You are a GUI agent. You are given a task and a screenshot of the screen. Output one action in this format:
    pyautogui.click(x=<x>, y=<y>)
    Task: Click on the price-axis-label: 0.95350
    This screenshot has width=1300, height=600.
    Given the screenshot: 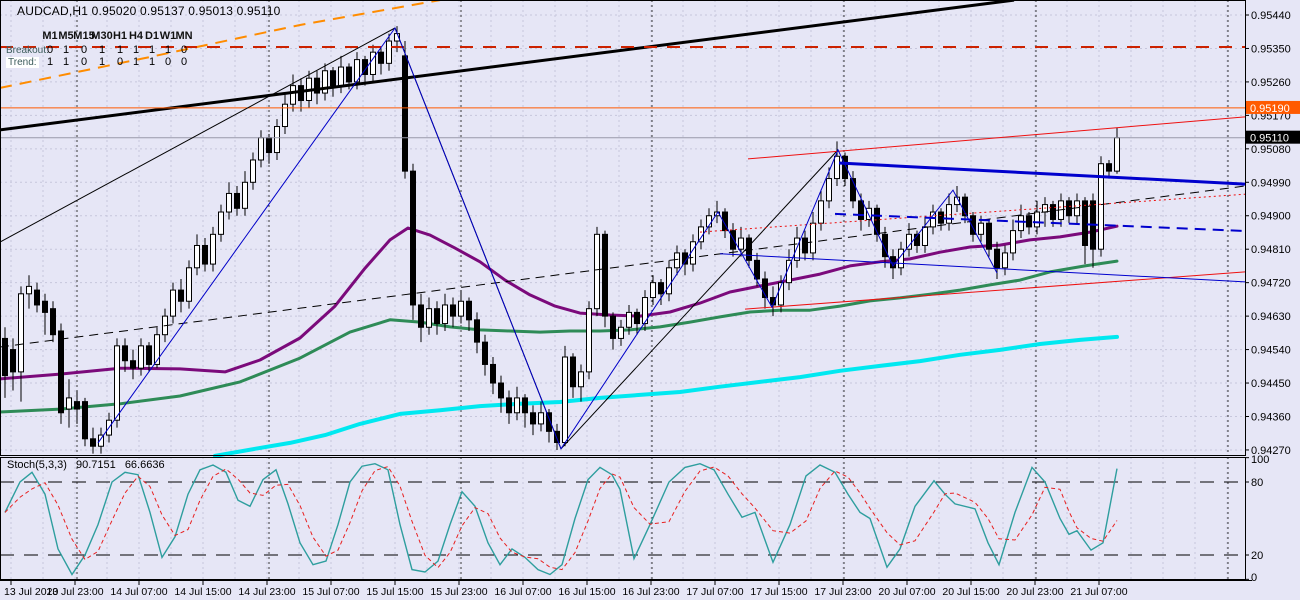 What is the action you would take?
    pyautogui.click(x=1271, y=49)
    